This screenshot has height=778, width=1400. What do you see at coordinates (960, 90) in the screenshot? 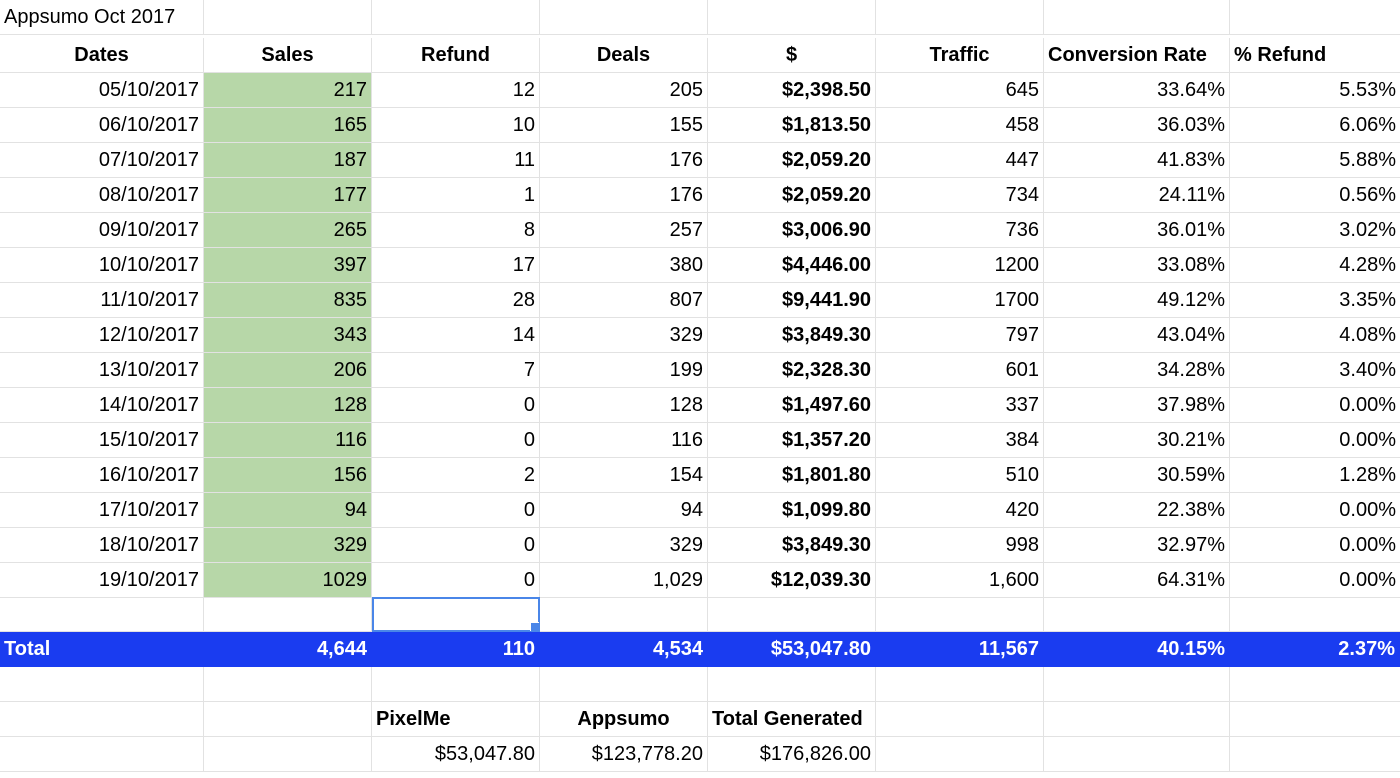
I see `cell-traffic: 645` at bounding box center [960, 90].